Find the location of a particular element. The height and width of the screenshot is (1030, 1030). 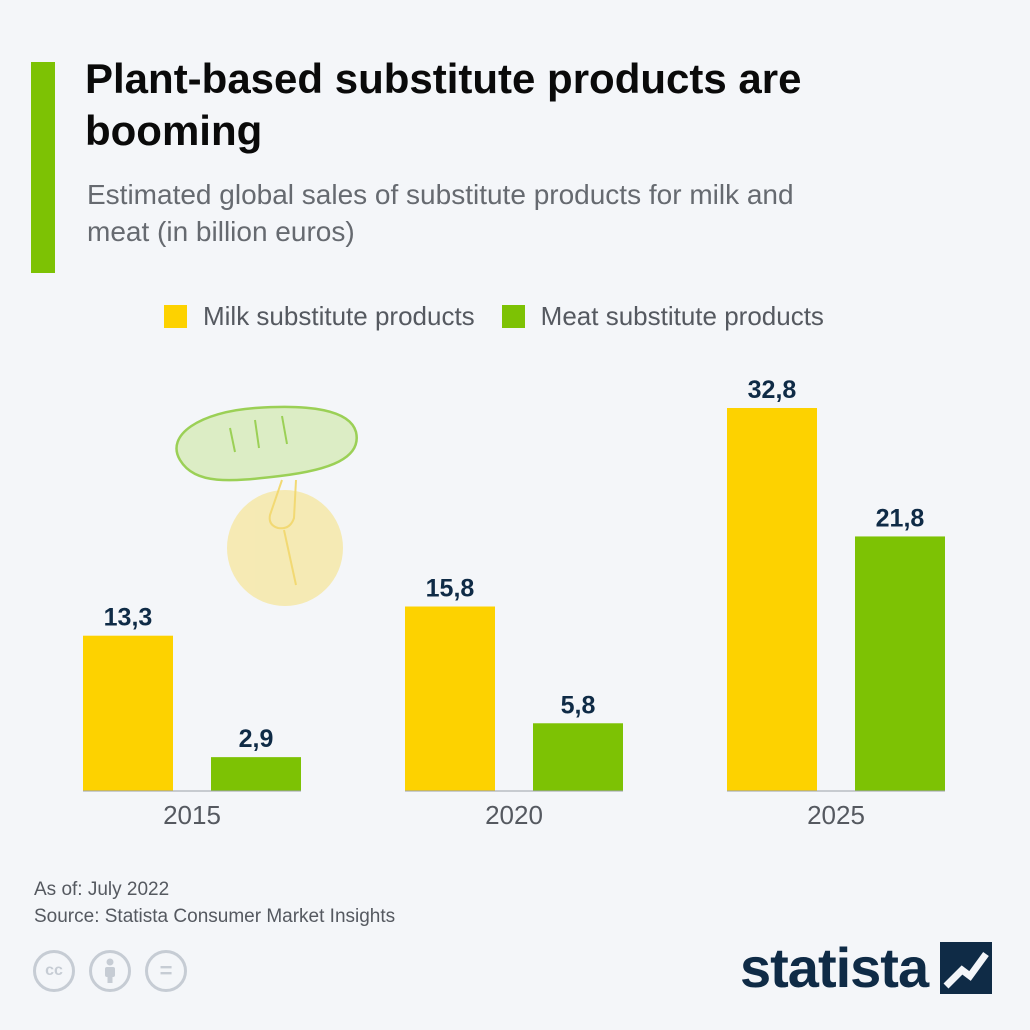

as-of-note: As of: July 2022 is located at coordinates (102, 889).